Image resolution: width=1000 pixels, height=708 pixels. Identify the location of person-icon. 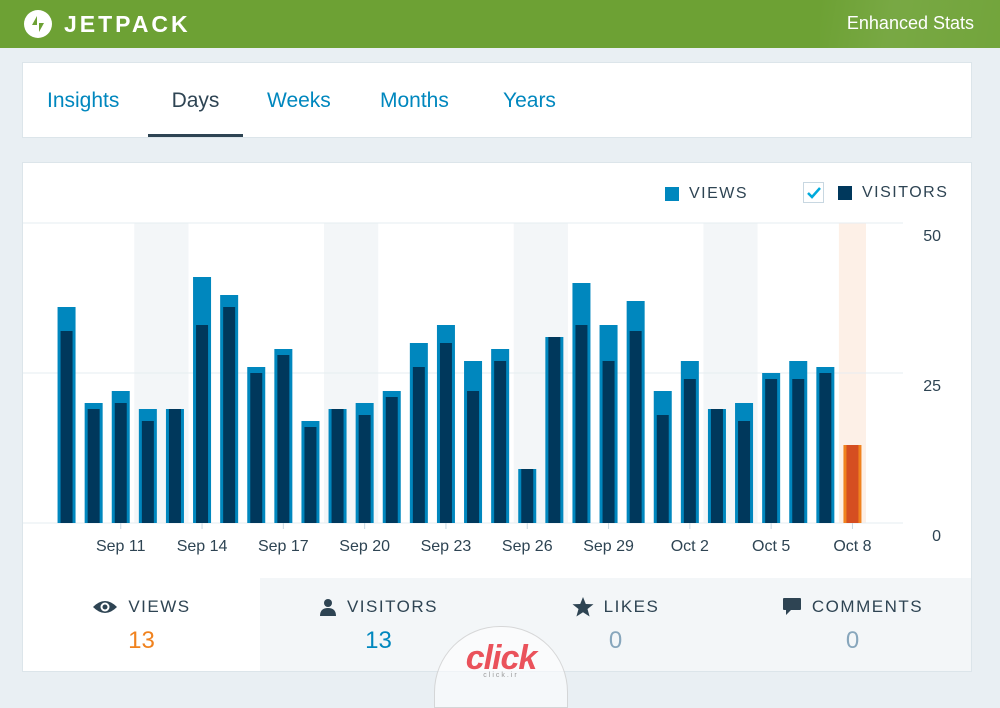
(327, 607).